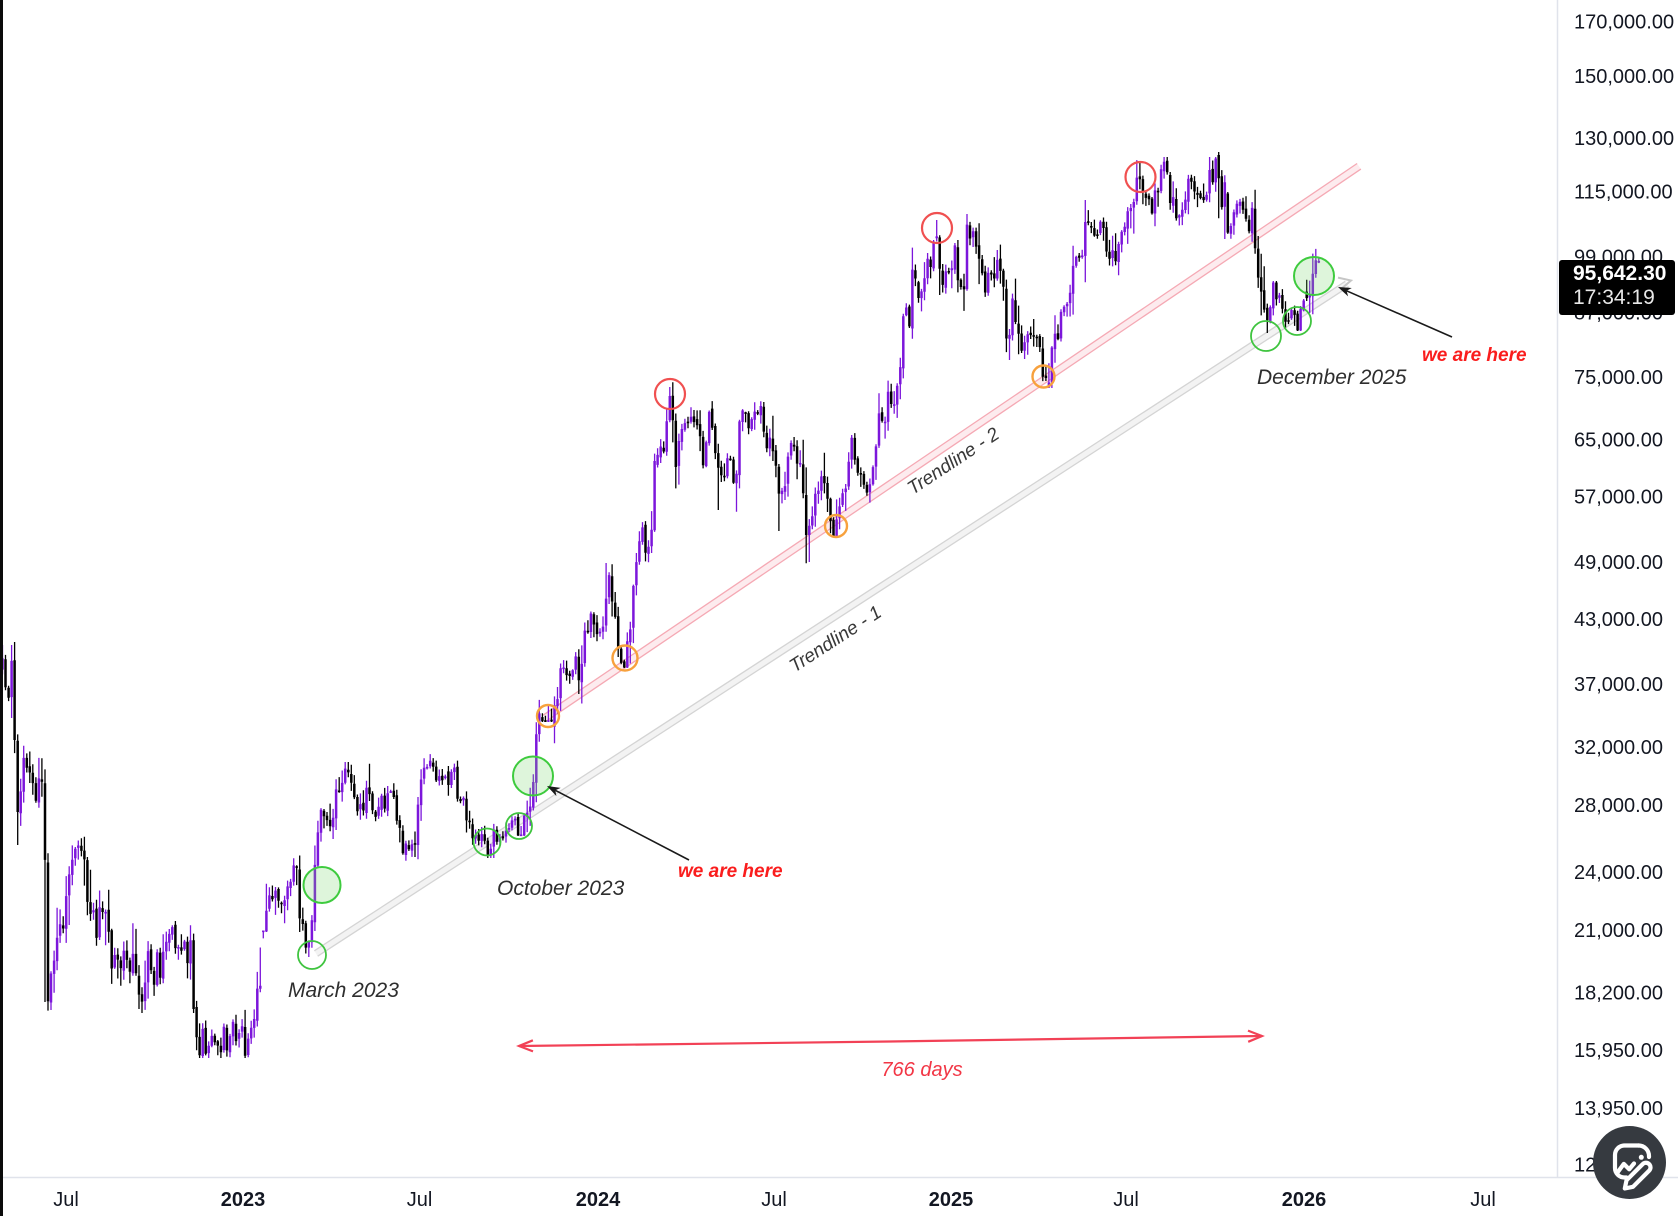  I want to click on svg-text: 2025, so click(951, 1200).